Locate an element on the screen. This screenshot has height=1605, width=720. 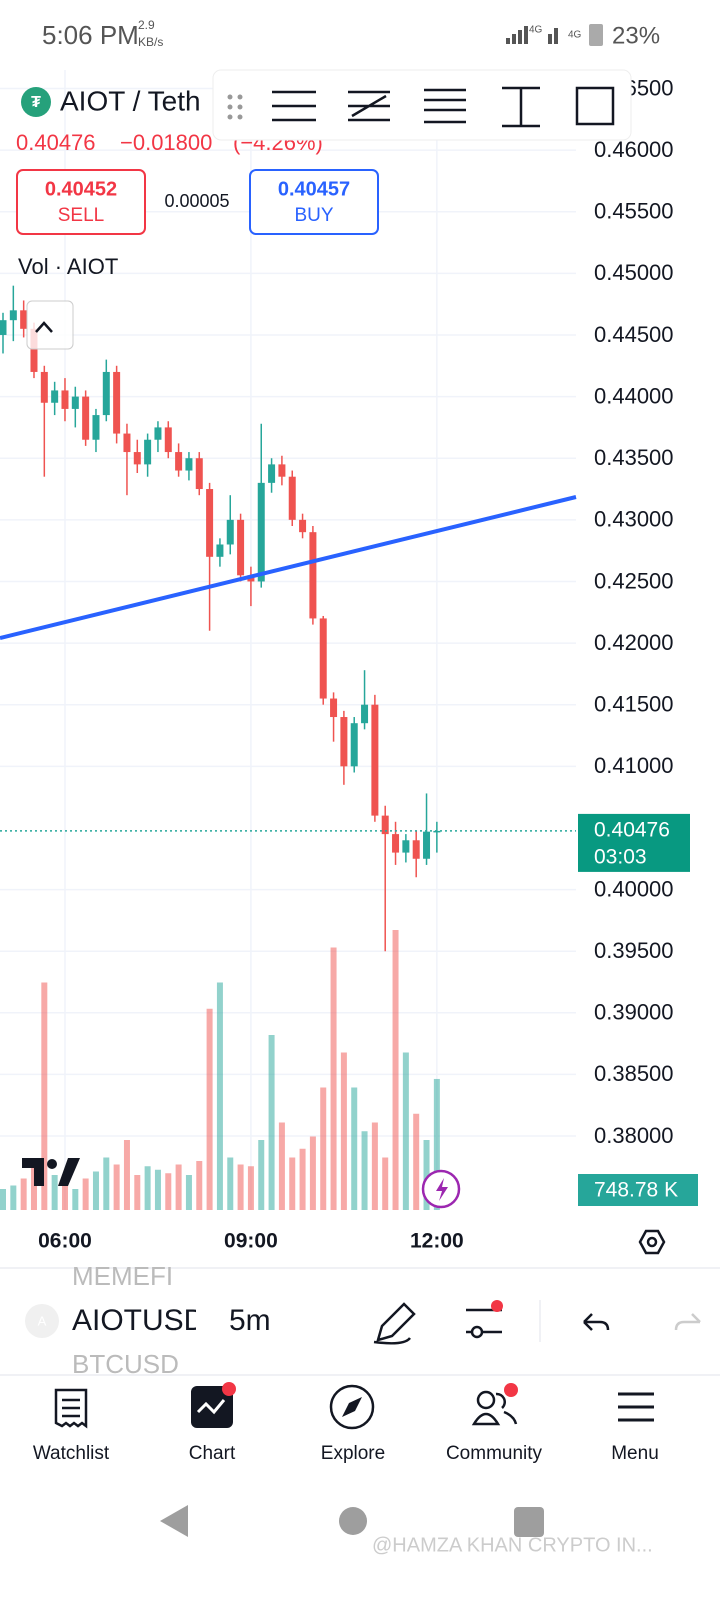
nav-label: Watchlist is located at coordinates (71, 1453).